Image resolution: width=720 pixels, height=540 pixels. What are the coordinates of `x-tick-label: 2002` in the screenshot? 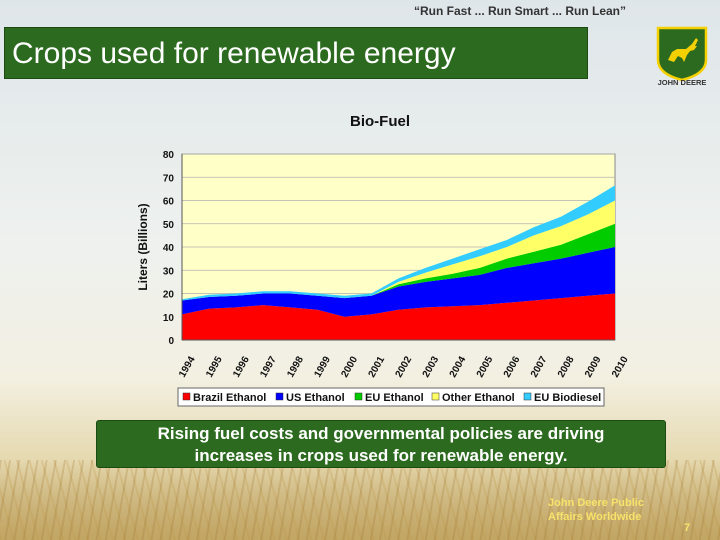 It's located at (404, 366).